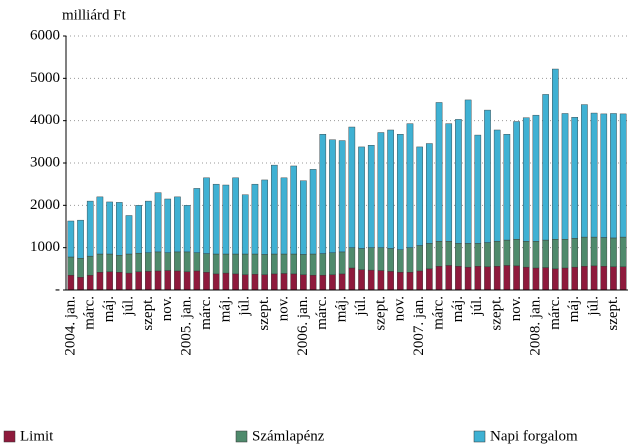 Image resolution: width=630 pixels, height=448 pixels. I want to click on x-tick-label: 2006. jan., so click(303, 326).